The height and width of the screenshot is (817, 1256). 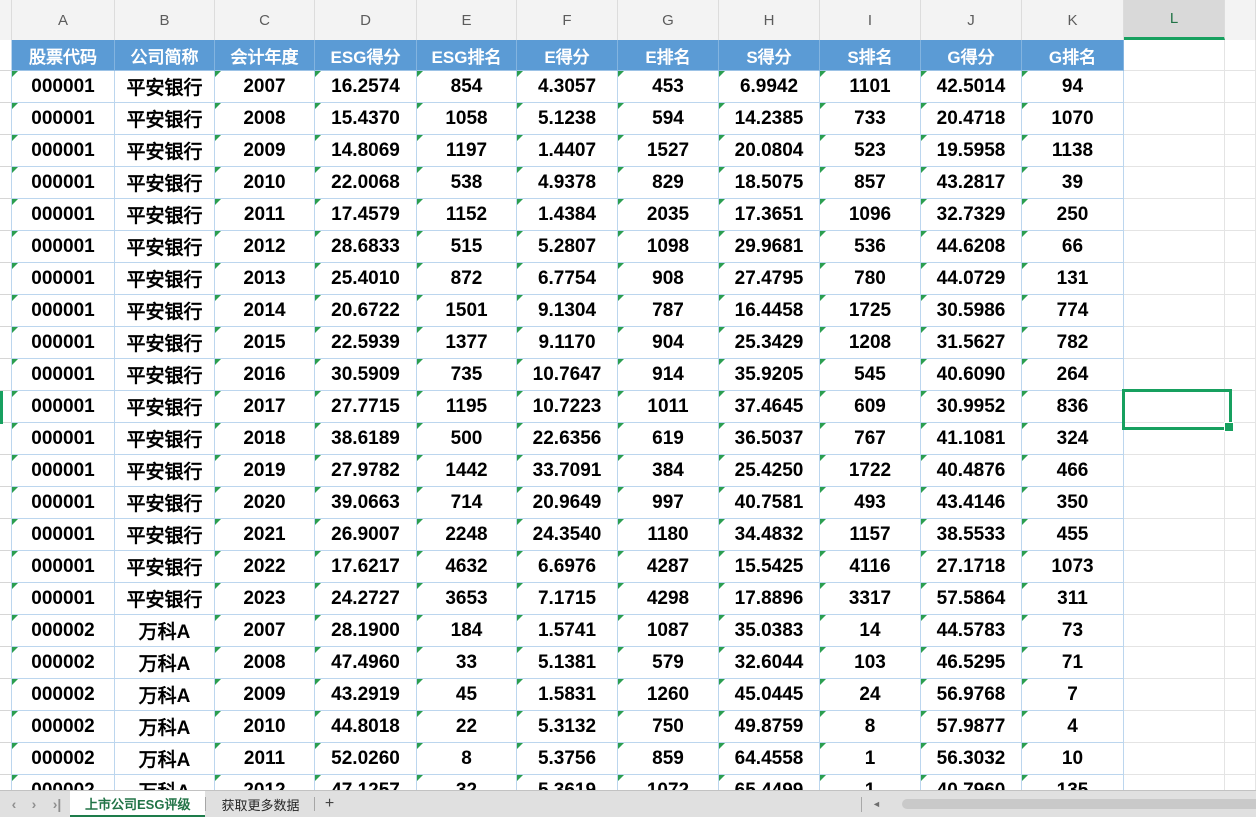 What do you see at coordinates (467, 599) in the screenshot?
I see `cell: 3653` at bounding box center [467, 599].